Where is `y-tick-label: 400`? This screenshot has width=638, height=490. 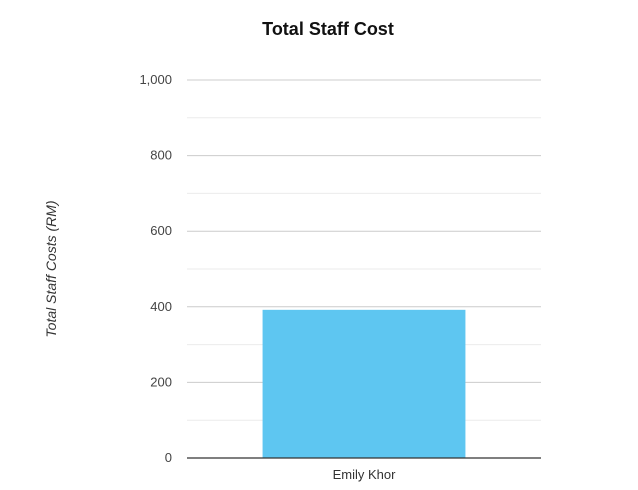 y-tick-label: 400 is located at coordinates (161, 306).